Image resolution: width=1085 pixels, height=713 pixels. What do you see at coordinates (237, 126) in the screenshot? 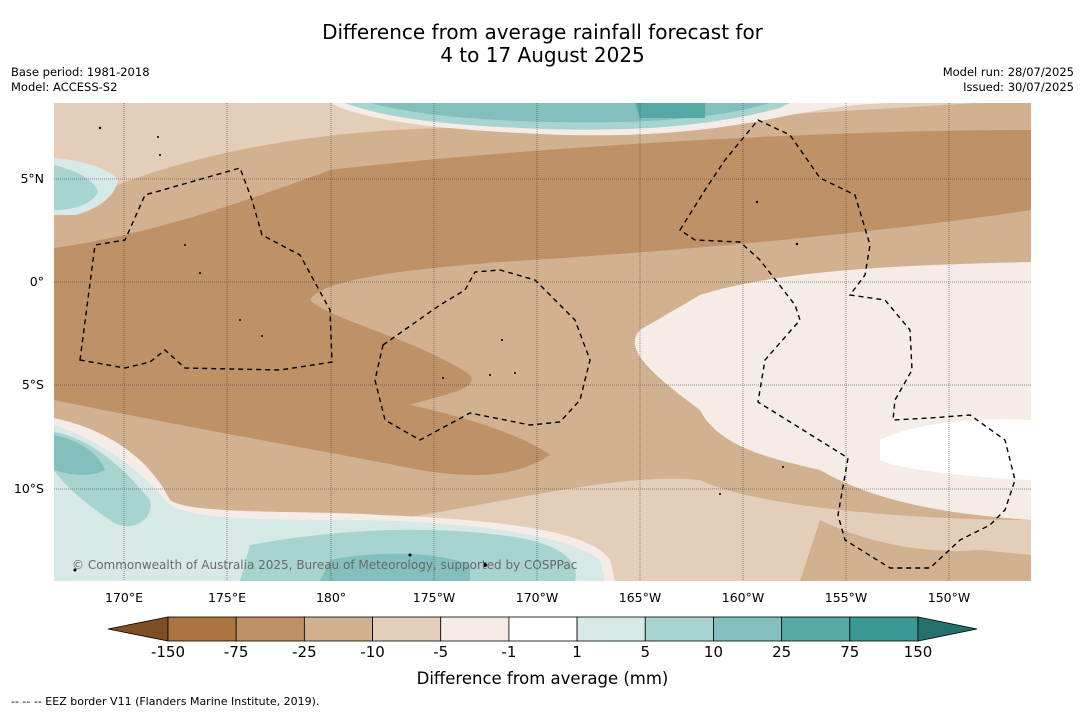
I see `northwest-tan` at bounding box center [237, 126].